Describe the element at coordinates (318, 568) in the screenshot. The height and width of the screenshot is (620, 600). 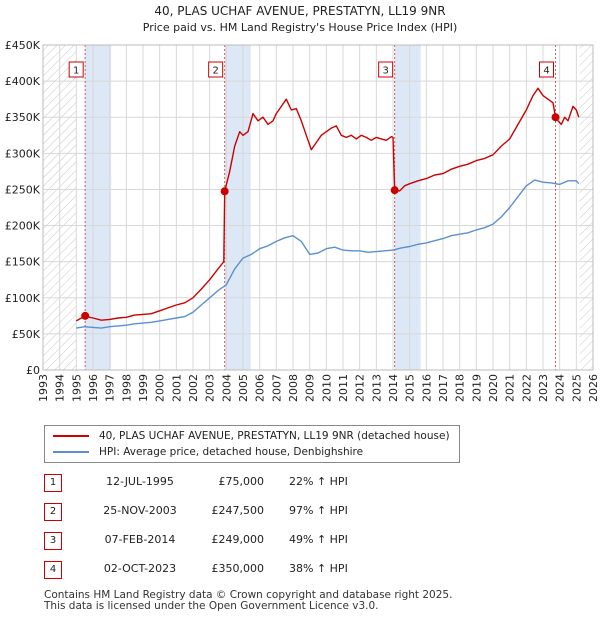
I see `transaction-hpi-change: 38% ↑ HPI` at that location.